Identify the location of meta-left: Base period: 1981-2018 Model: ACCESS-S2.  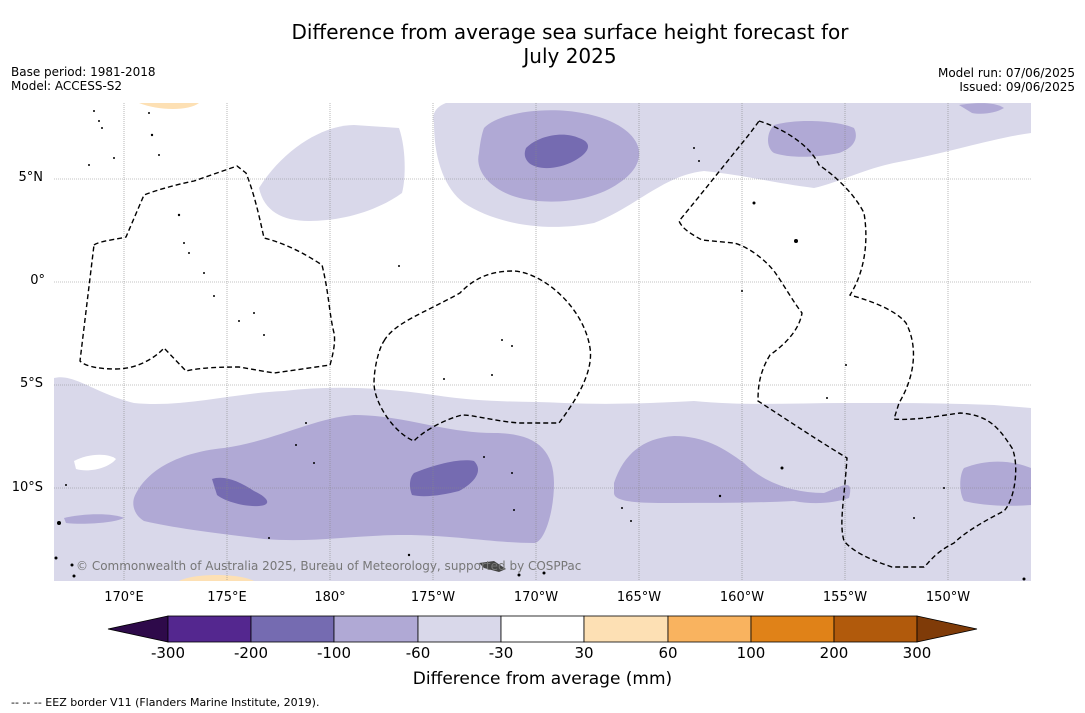
(83, 79).